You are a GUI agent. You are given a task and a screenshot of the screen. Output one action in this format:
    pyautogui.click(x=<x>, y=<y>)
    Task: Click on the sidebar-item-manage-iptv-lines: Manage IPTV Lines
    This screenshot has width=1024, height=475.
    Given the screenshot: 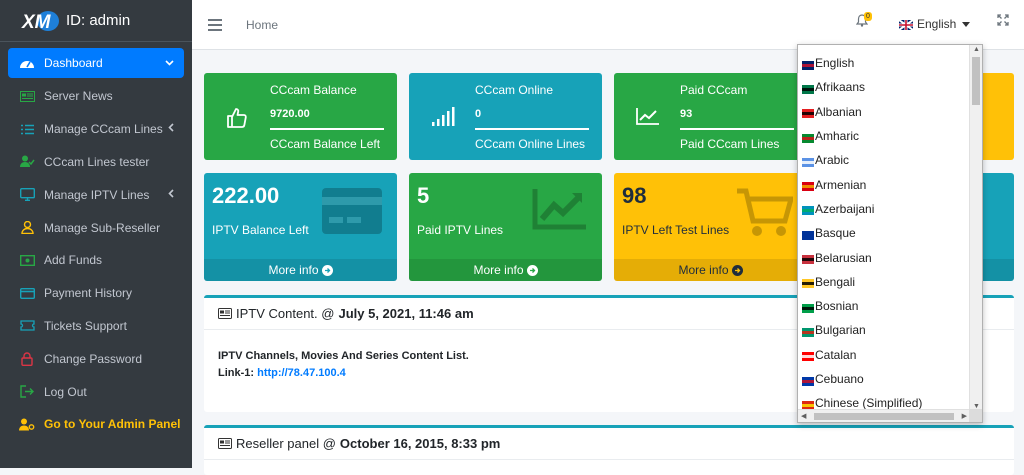 What is the action you would take?
    pyautogui.click(x=96, y=194)
    